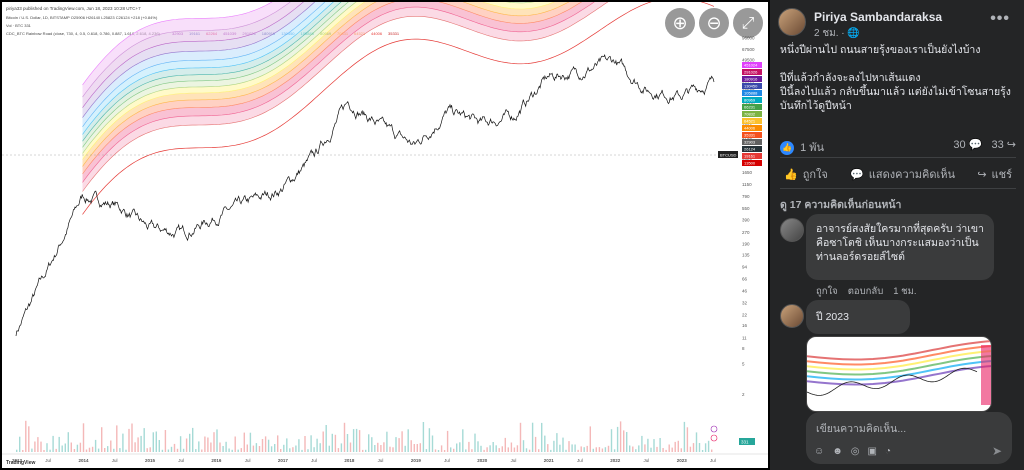  Describe the element at coordinates (714, 23) in the screenshot. I see `zoom-out-icon: ⊖` at that location.